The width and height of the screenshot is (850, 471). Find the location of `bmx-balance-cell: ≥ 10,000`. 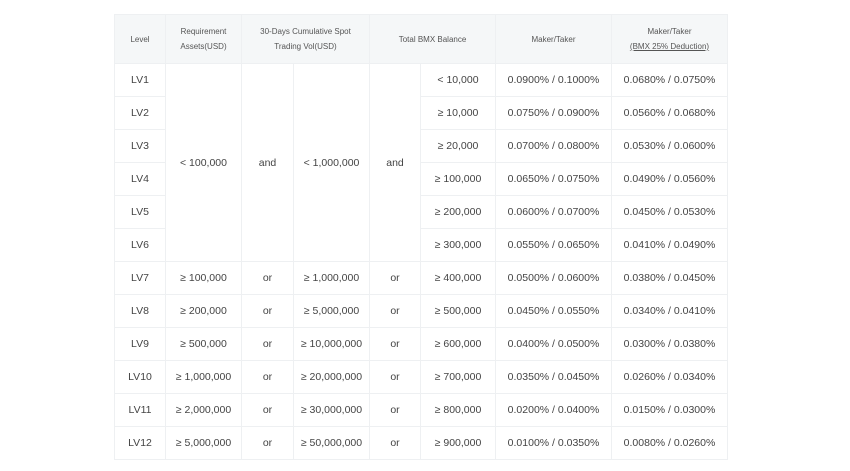

bmx-balance-cell: ≥ 10,000 is located at coordinates (458, 113).